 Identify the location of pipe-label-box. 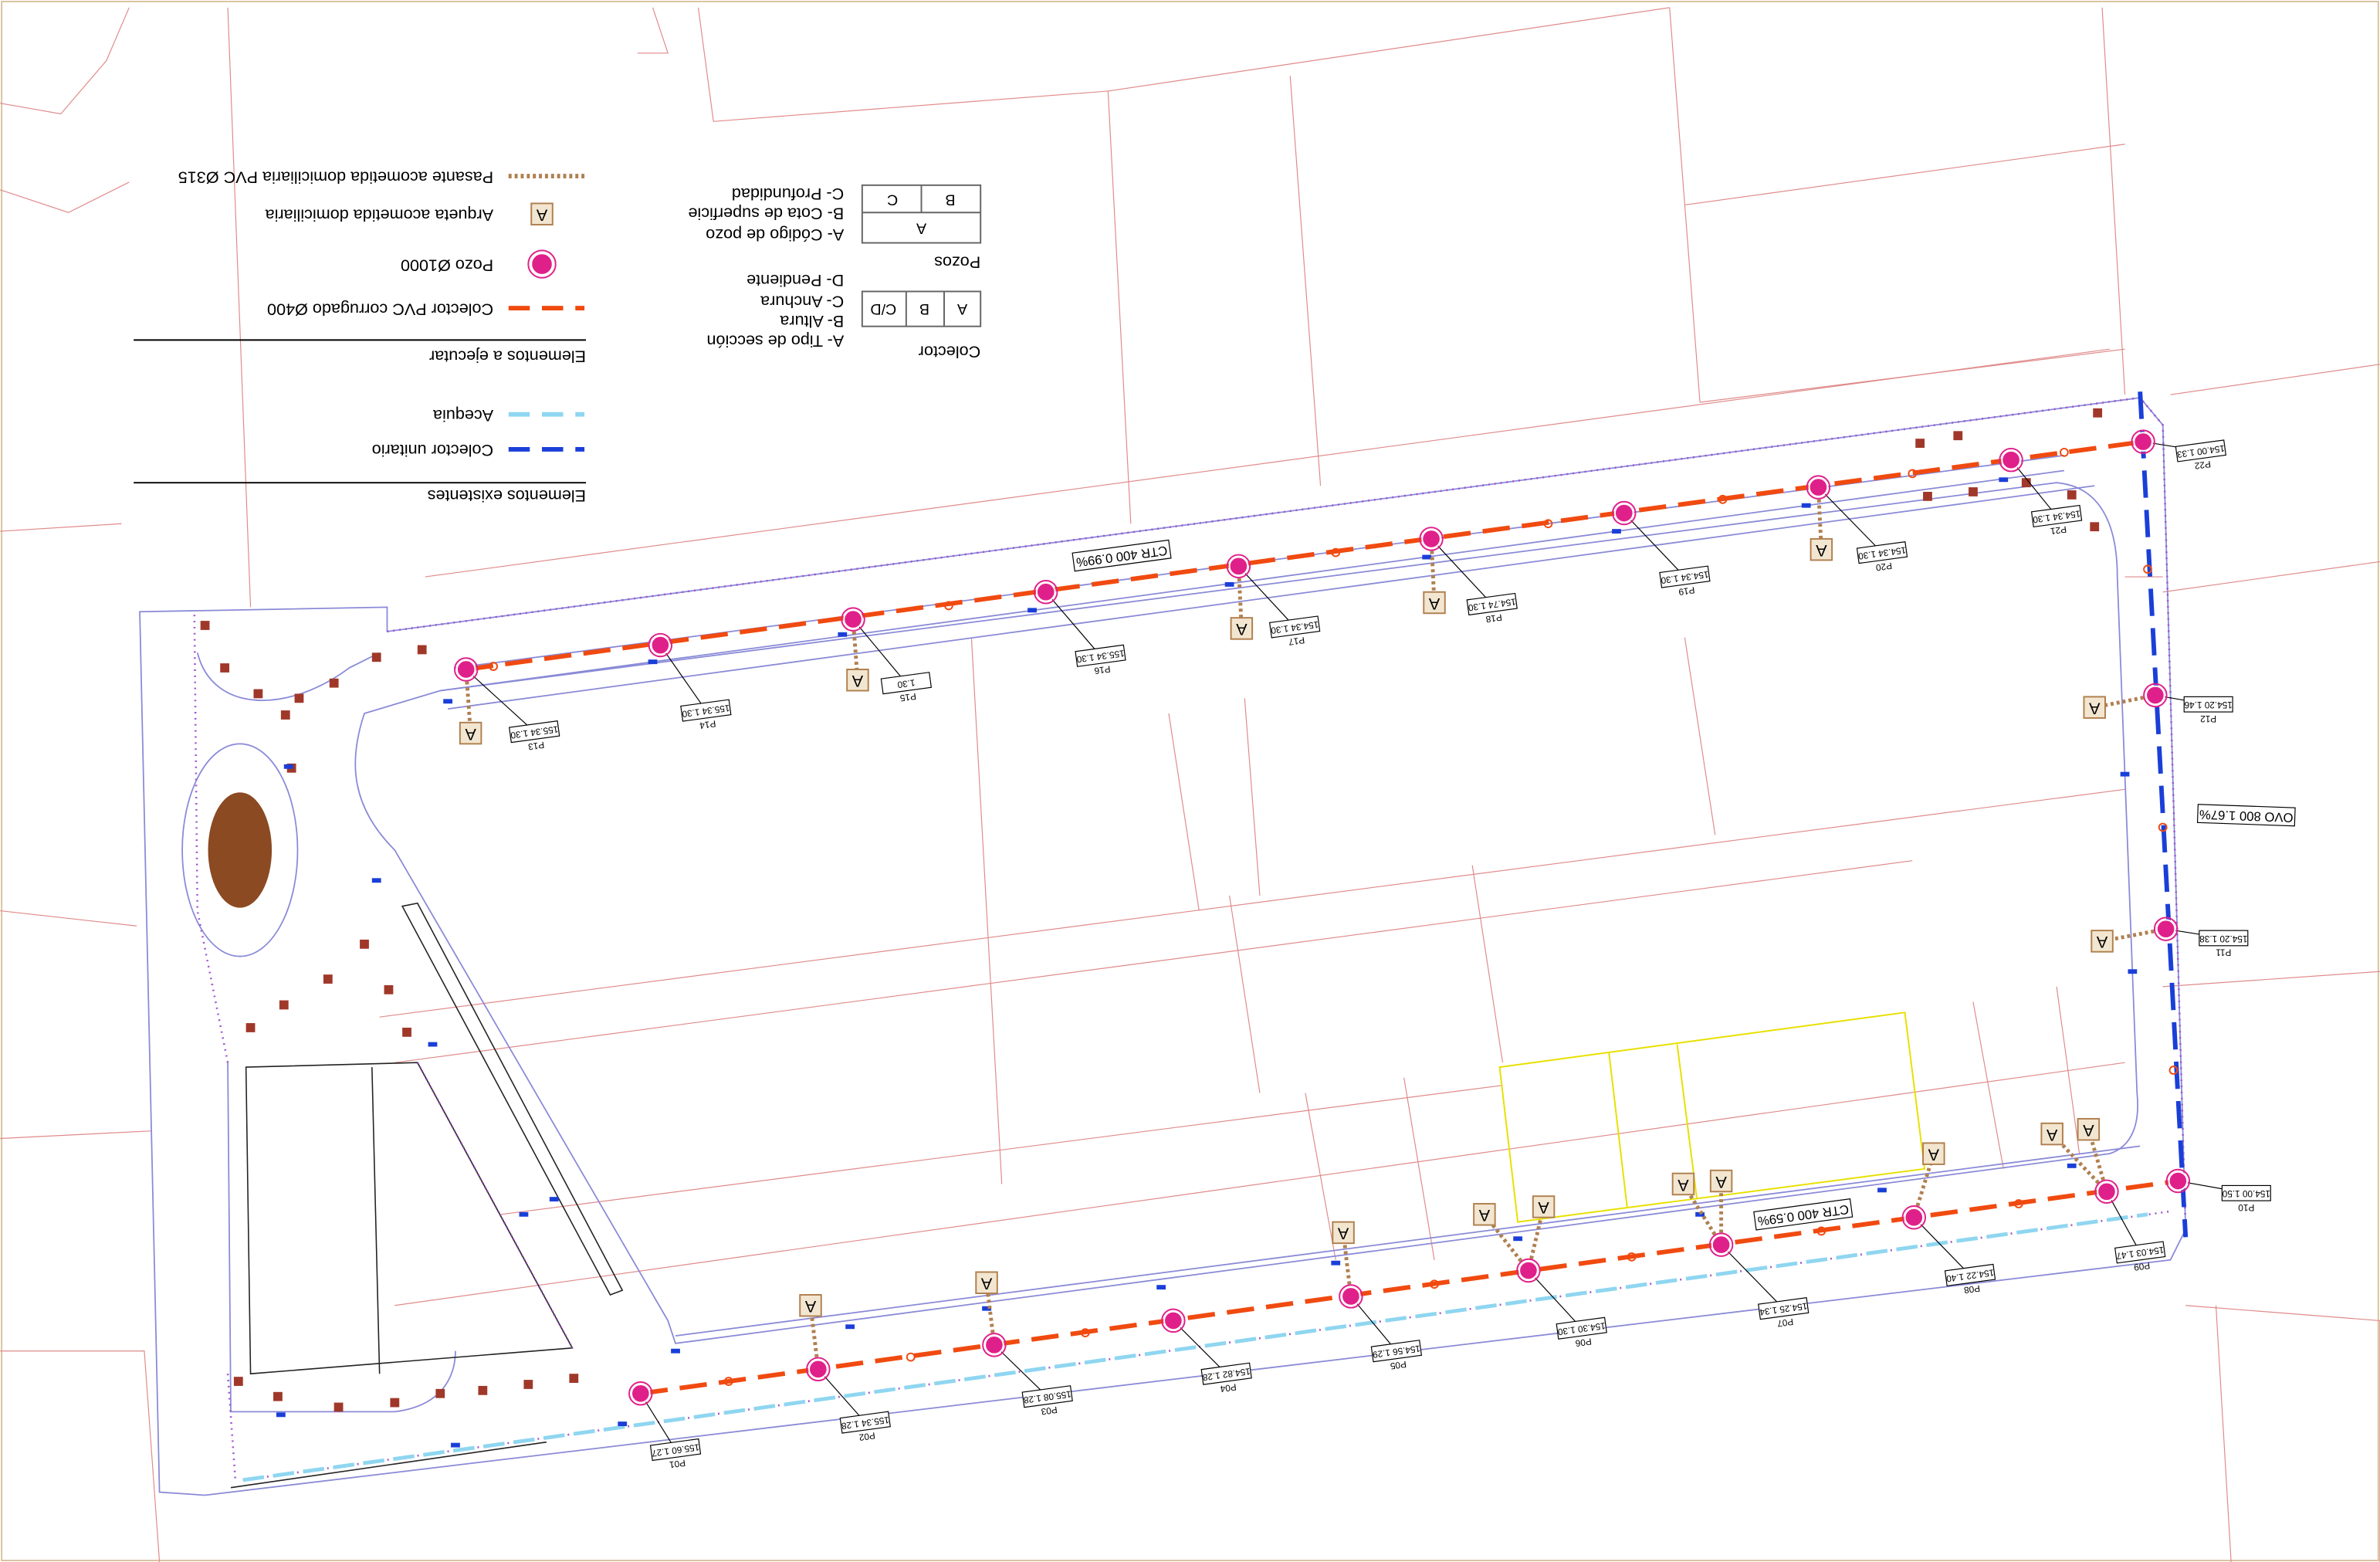
(1122, 556).